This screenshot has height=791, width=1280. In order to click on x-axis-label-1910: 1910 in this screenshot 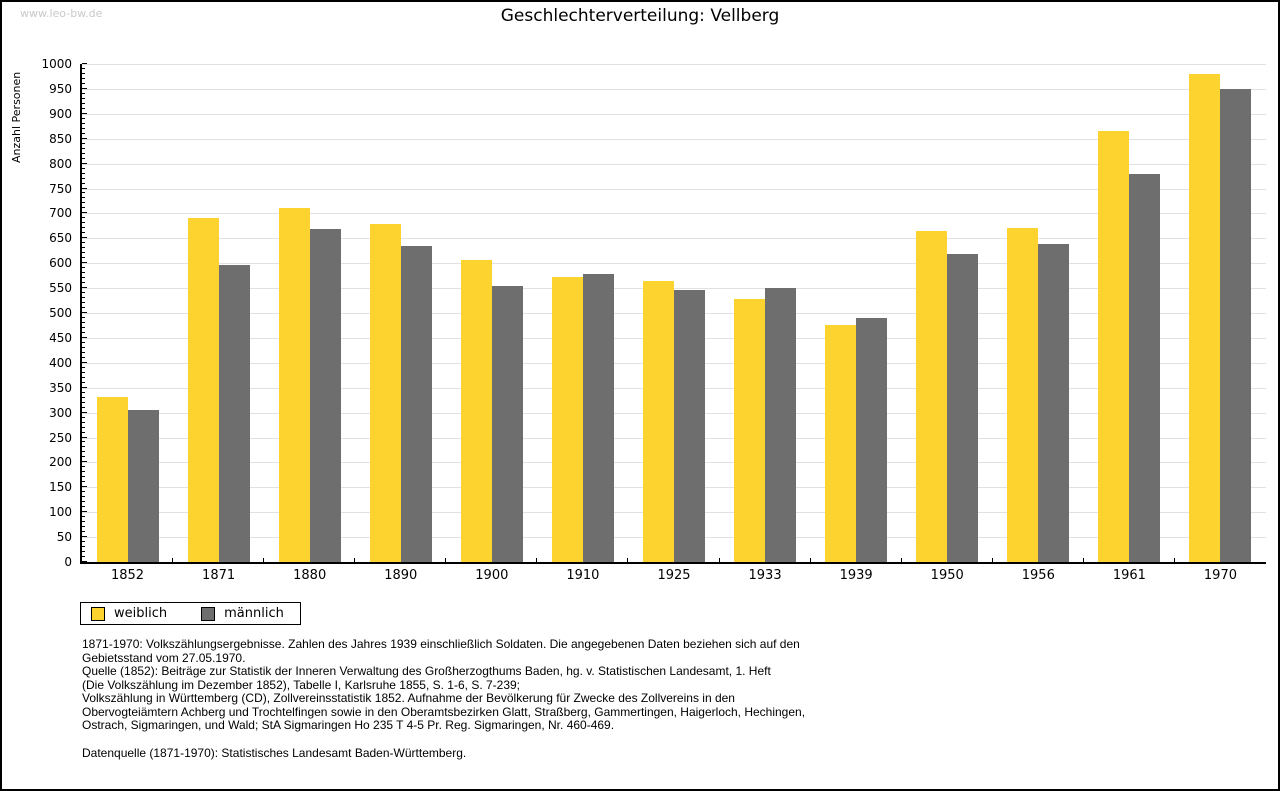, I will do `click(583, 575)`.